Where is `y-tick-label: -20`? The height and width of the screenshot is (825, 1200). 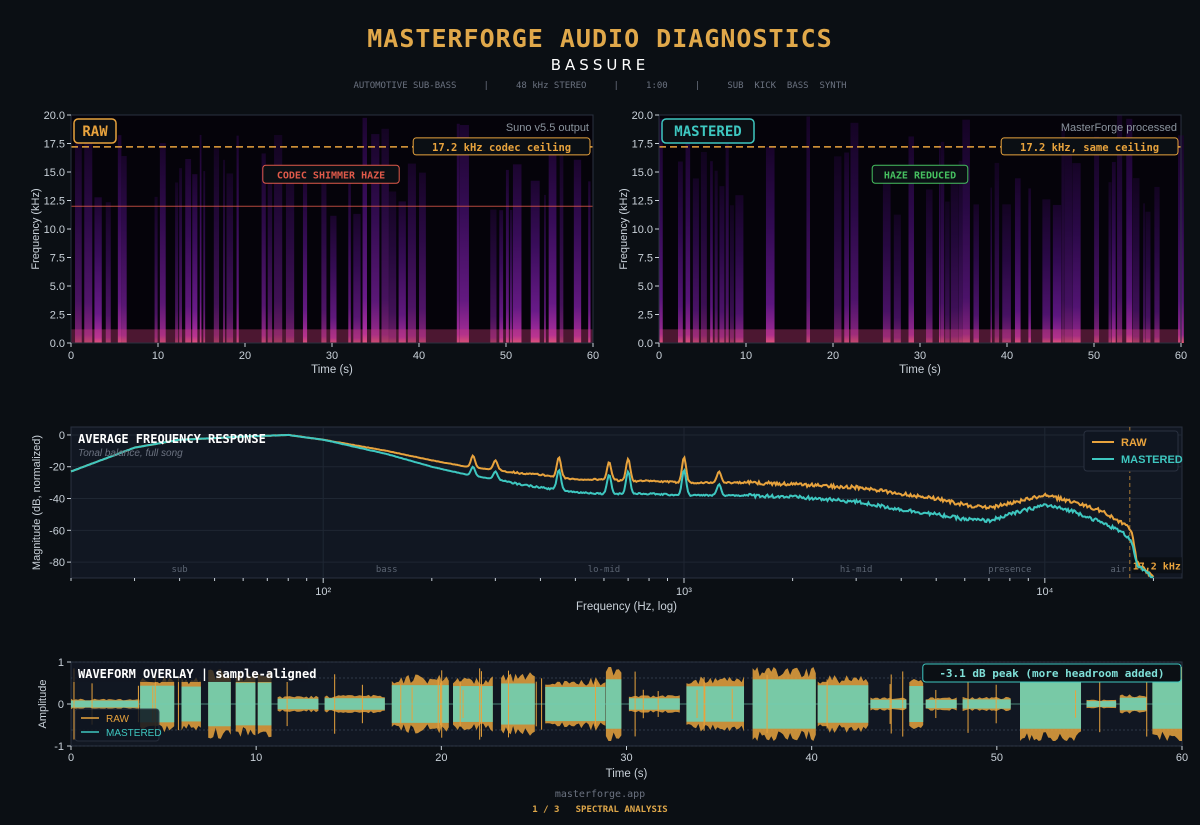
y-tick-label: -20 is located at coordinates (57, 468).